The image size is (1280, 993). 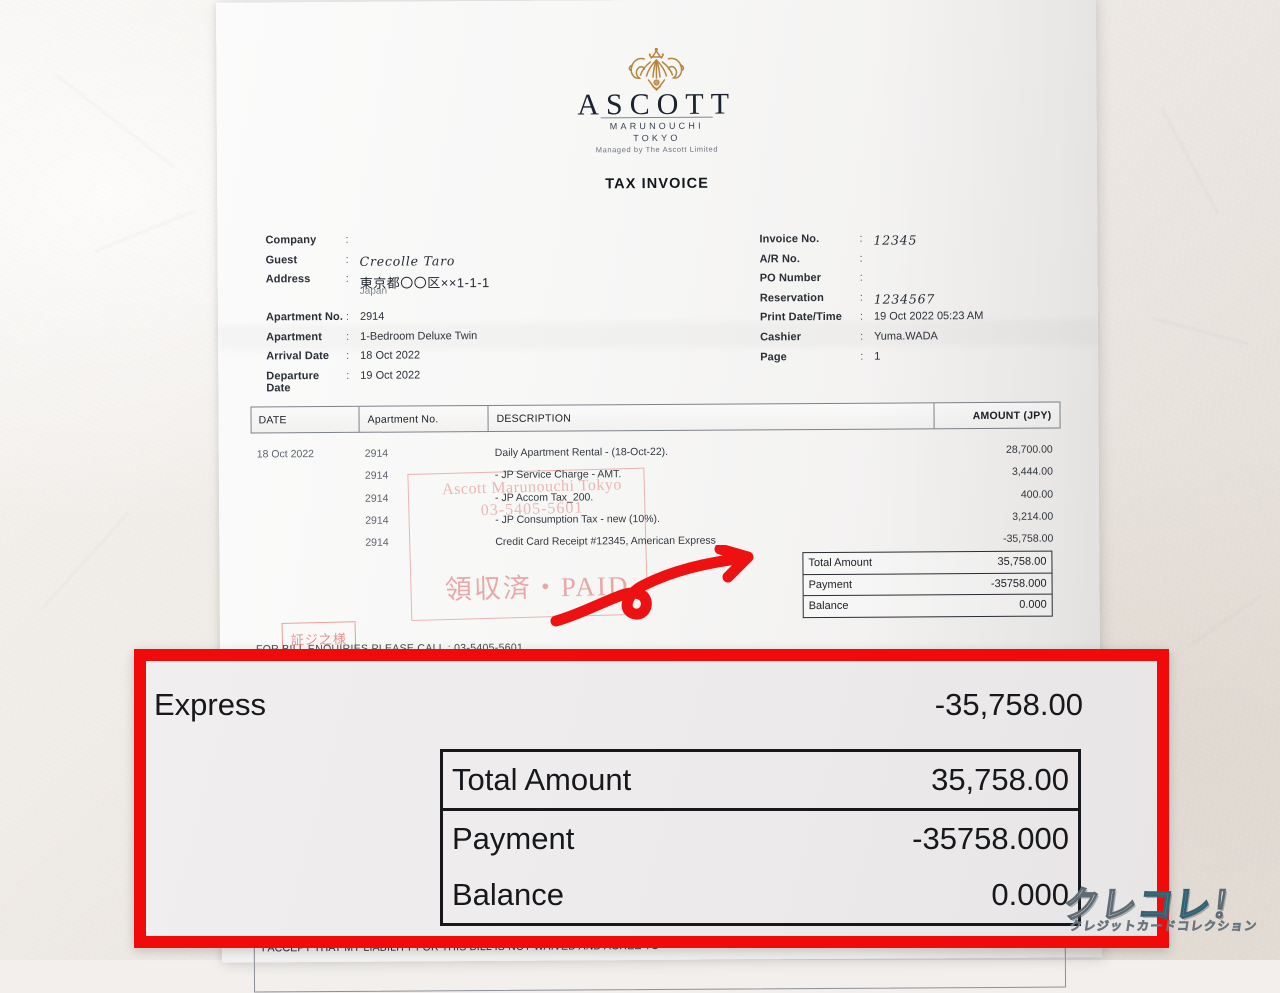 I want to click on zoom-balance-label: Balance, so click(x=508, y=894).